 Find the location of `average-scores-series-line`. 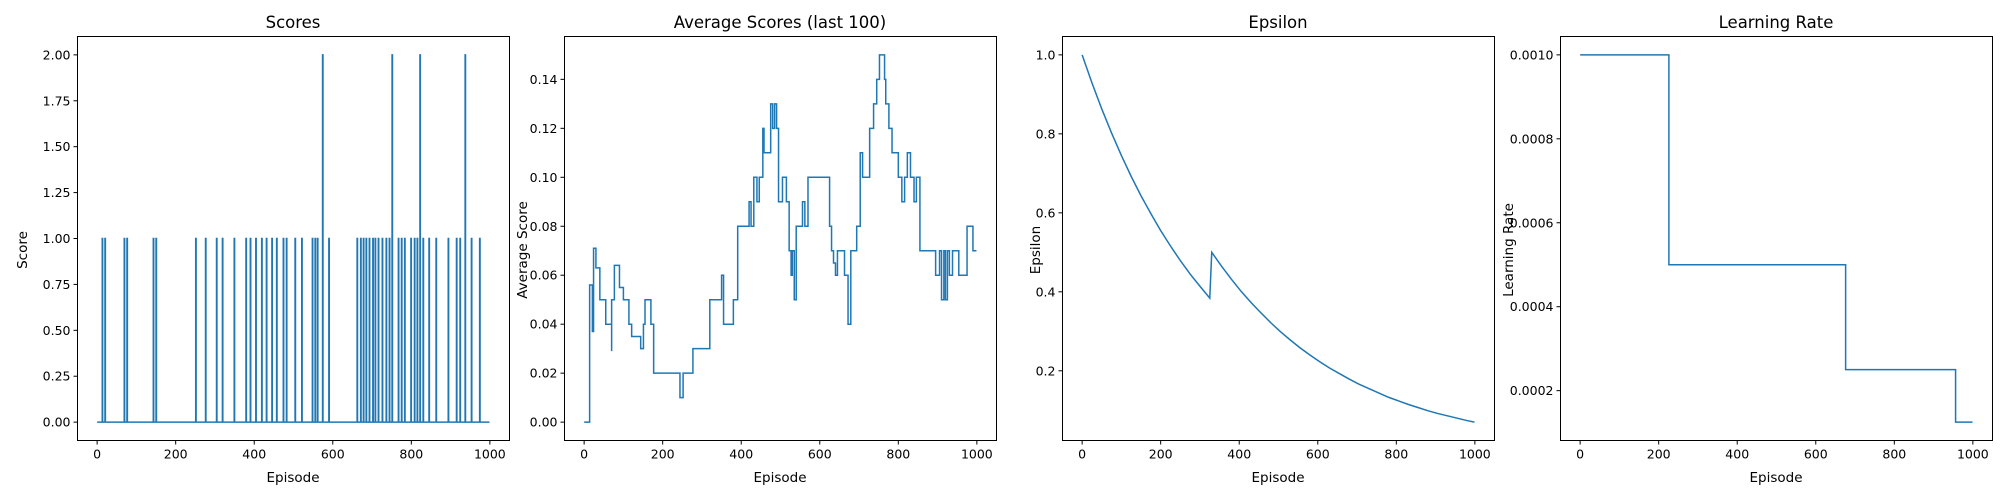

average-scores-series-line is located at coordinates (780, 238).